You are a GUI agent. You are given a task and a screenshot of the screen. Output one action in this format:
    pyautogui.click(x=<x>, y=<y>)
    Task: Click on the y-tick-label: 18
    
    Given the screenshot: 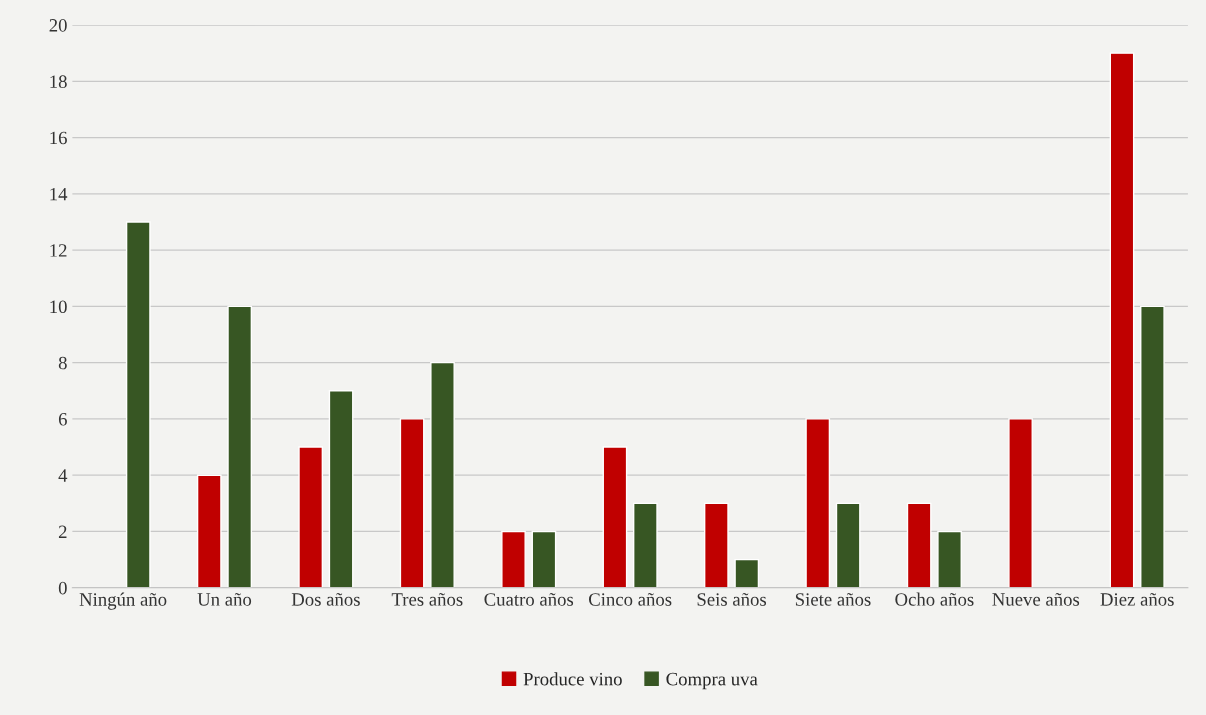 What is the action you would take?
    pyautogui.click(x=58, y=81)
    